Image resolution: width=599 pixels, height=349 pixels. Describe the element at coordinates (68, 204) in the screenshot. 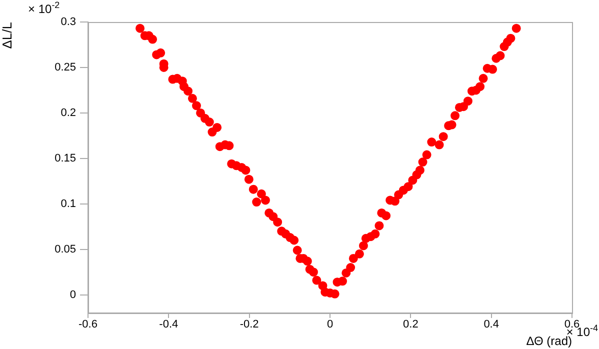

I see `y-tick-label: 0.1` at that location.